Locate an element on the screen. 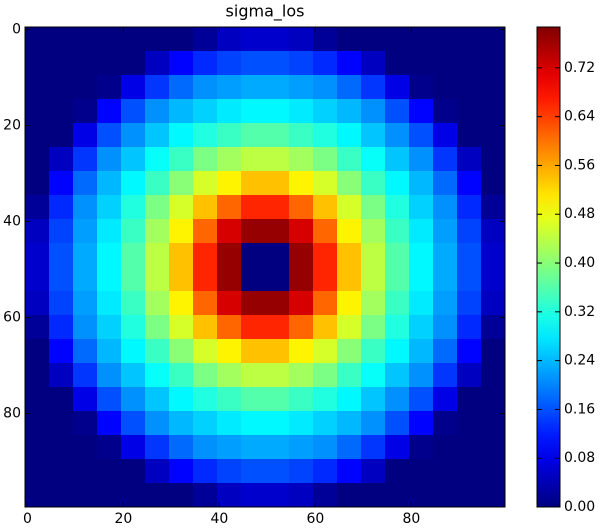 This screenshot has height=528, width=600. colorbar-tick-label: 0.32 is located at coordinates (579, 312).